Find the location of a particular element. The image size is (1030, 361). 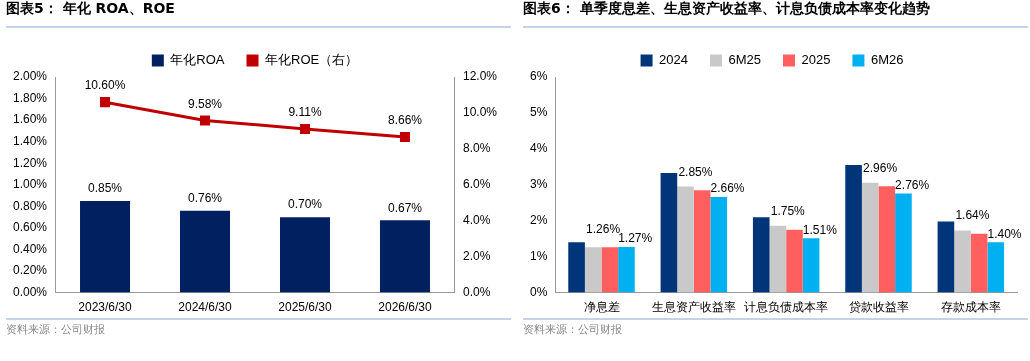

y2-tick-label: 8.0% is located at coordinates (476, 148).